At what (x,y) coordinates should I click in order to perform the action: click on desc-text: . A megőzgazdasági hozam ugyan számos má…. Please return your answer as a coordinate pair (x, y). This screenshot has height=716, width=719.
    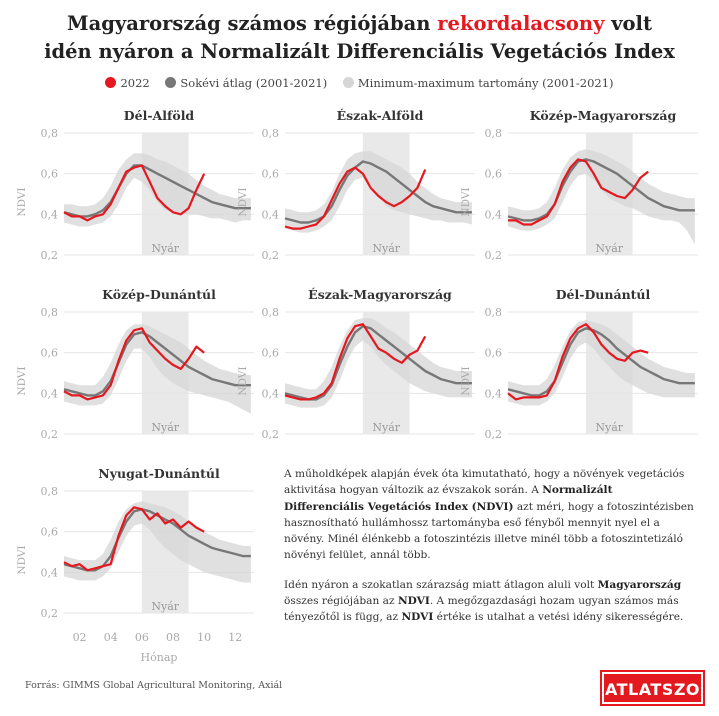
    Looking at the image, I should click on (481, 609).